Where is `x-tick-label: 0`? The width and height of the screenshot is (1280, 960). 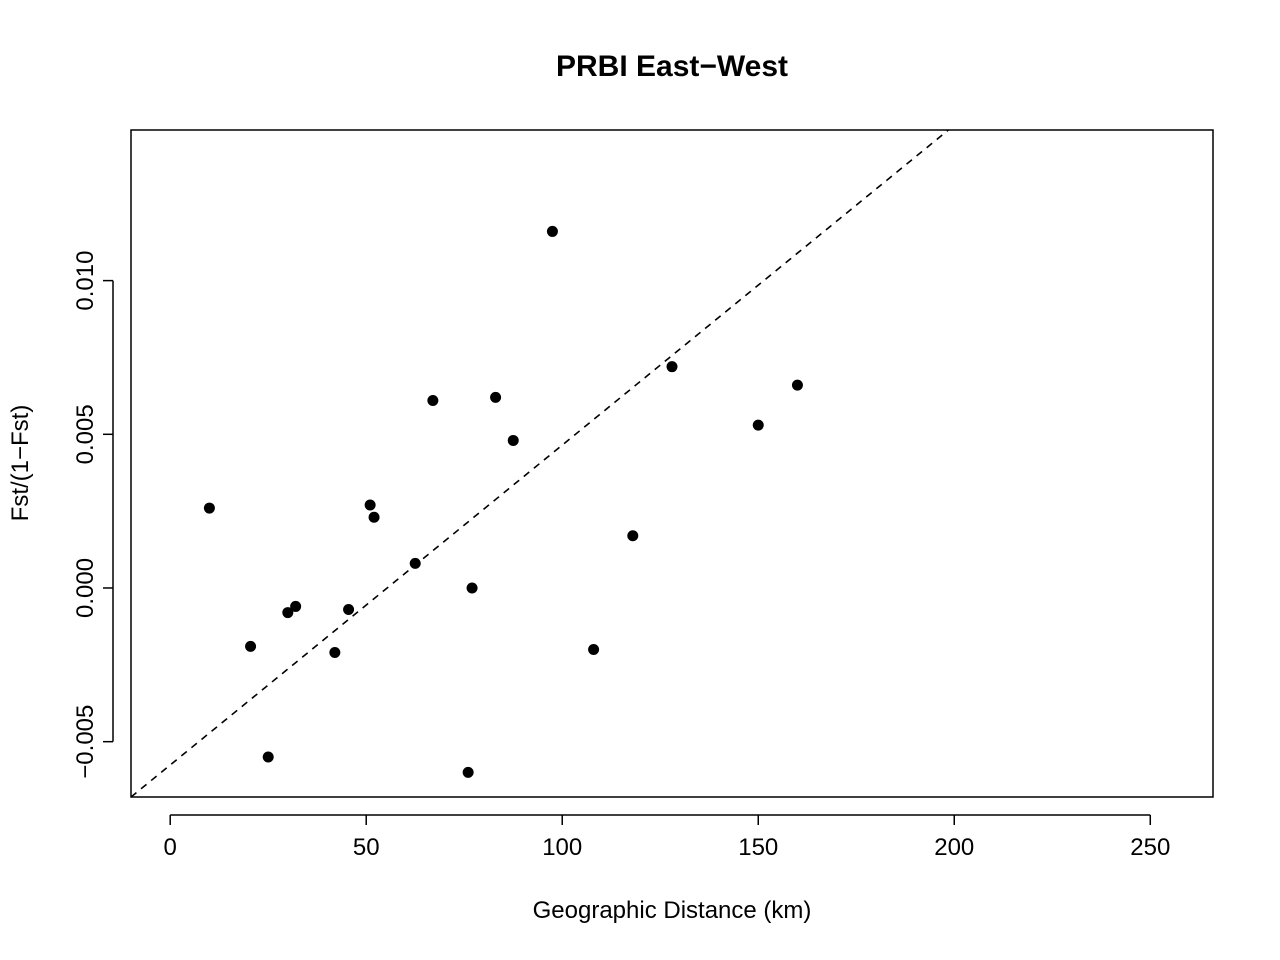
x-tick-label: 0 is located at coordinates (170, 847).